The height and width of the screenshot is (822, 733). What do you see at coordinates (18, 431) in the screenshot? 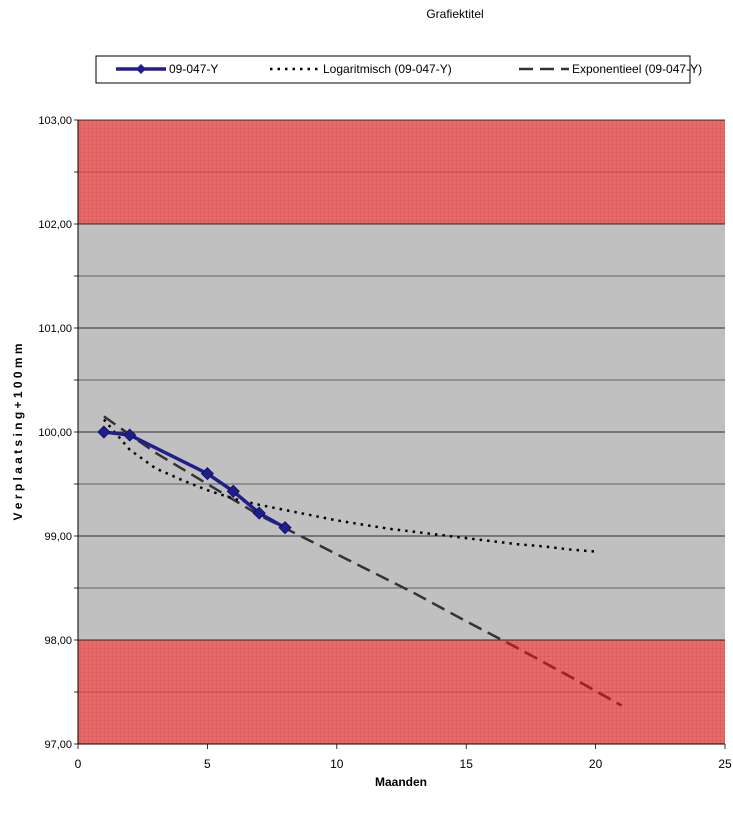
I see `y-axis-label: V e r p l a a t s i n g + 1 0 0 m m` at bounding box center [18, 431].